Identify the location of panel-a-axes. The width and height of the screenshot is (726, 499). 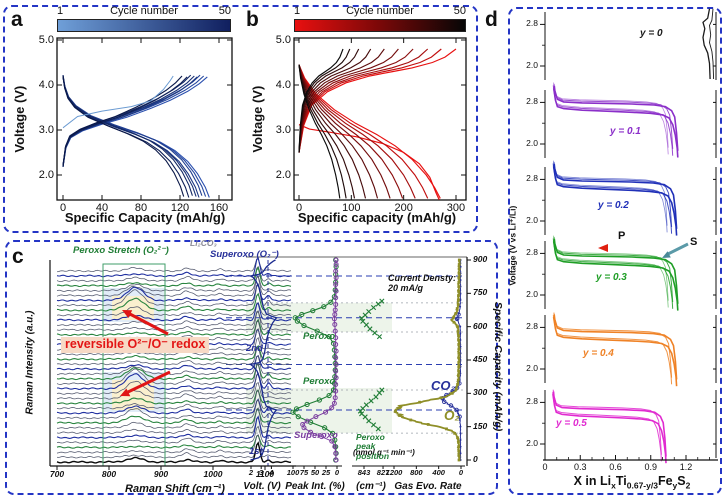
(144, 119).